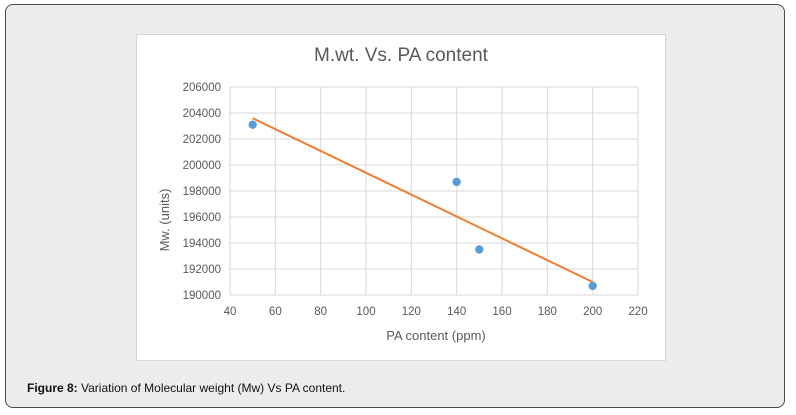 The image size is (796, 415). Describe the element at coordinates (202, 218) in the screenshot. I see `y-tick-label: 196000` at that location.